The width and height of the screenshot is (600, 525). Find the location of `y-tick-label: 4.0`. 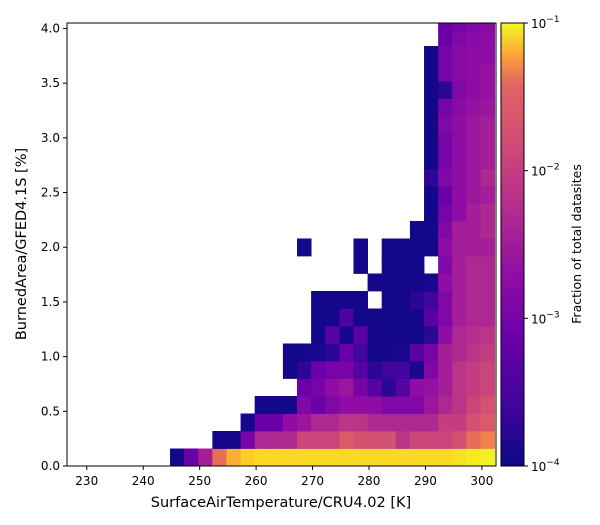

y-tick-label: 4.0 is located at coordinates (50, 28).